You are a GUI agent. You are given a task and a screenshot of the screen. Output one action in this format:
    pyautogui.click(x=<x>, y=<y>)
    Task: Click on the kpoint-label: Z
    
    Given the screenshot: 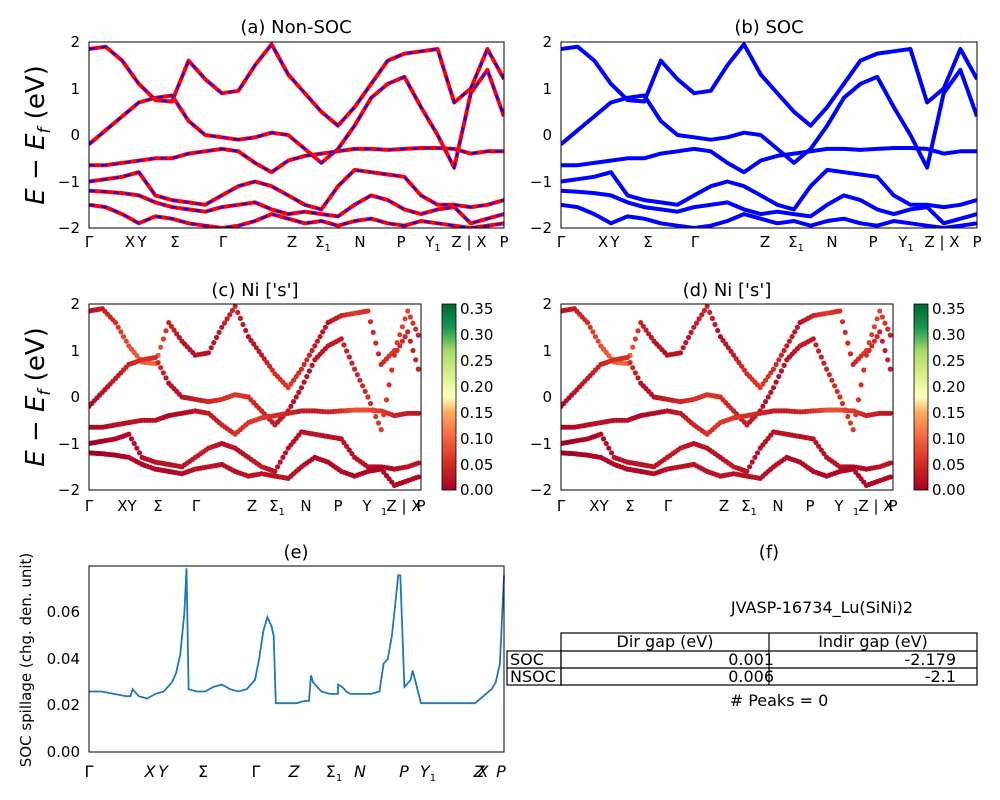 What is the action you would take?
    pyautogui.click(x=479, y=771)
    